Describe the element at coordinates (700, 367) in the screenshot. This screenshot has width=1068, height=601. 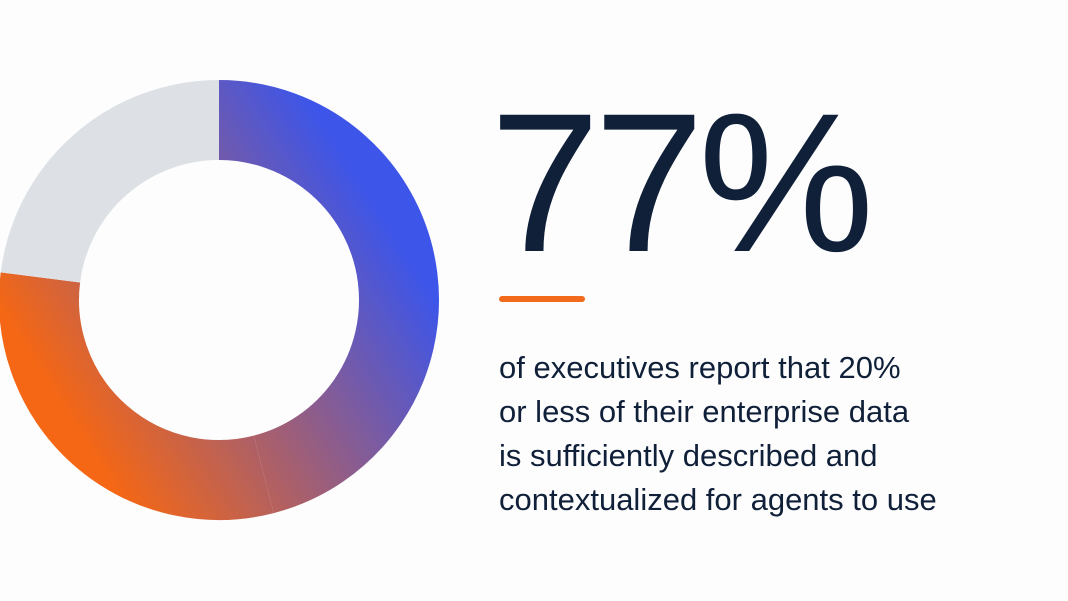
I see `description-line: of executives report that 20%` at that location.